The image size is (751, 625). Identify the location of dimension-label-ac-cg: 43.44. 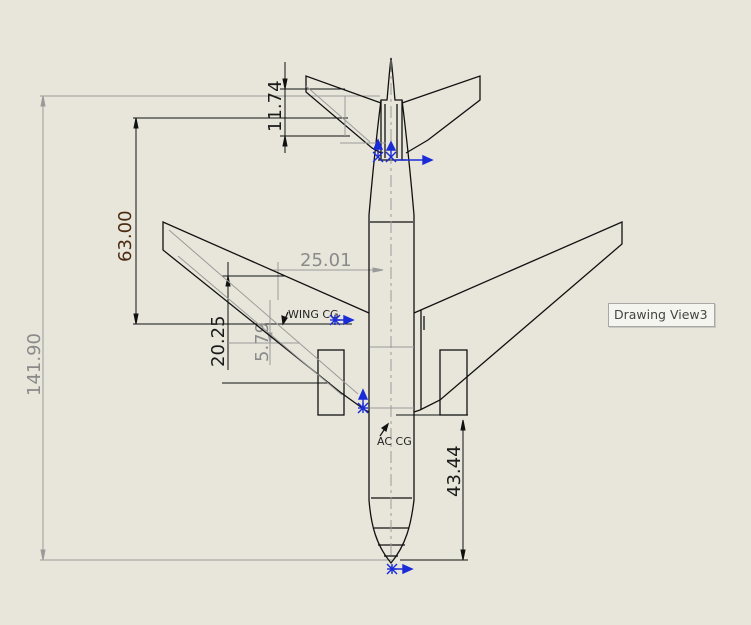
(454, 471).